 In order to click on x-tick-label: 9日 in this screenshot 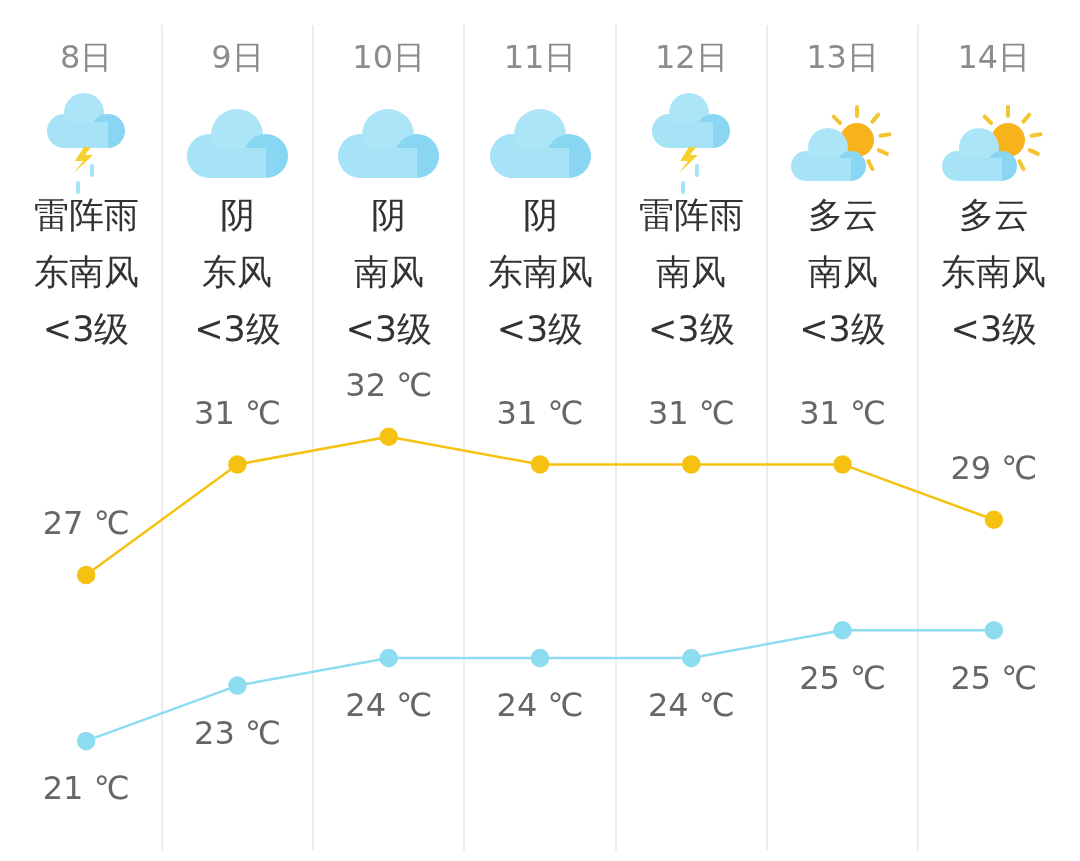, I will do `click(237, 57)`.